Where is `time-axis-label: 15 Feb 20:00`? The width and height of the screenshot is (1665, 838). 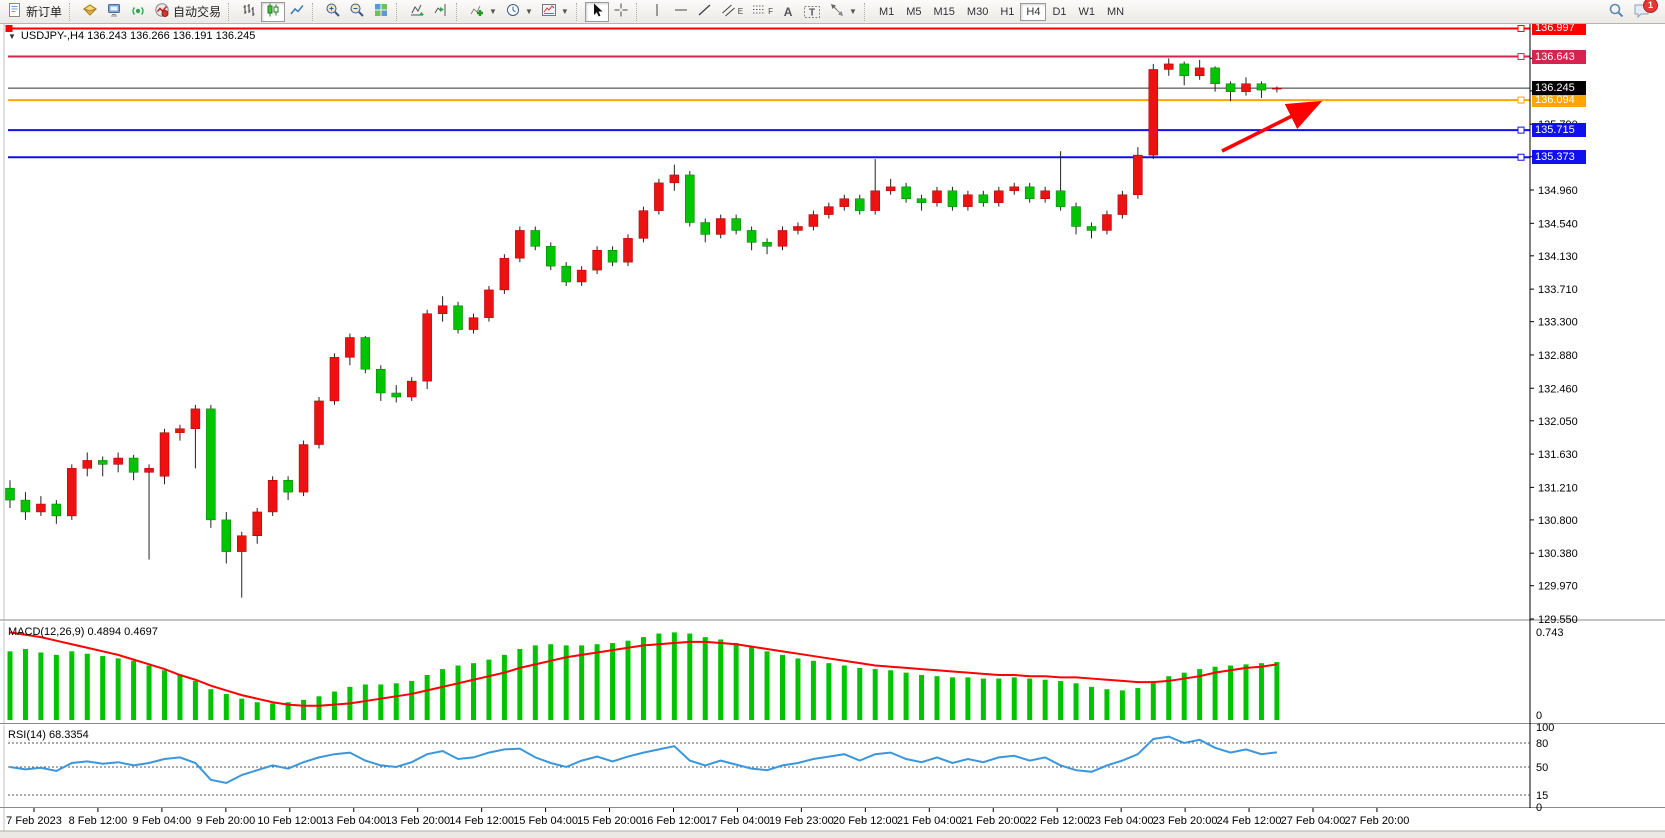
time-axis-label: 15 Feb 20:00 is located at coordinates (609, 821).